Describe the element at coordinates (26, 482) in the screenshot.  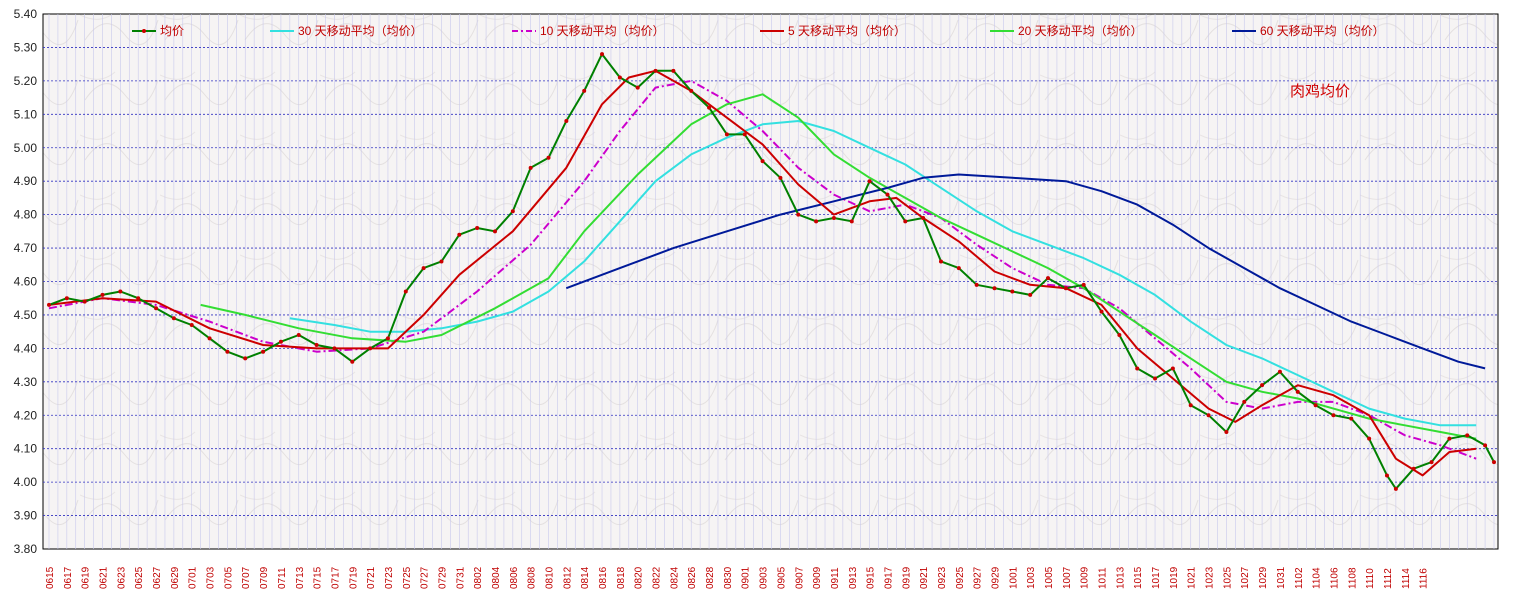
I see `y-tick-label: 4.00` at that location.